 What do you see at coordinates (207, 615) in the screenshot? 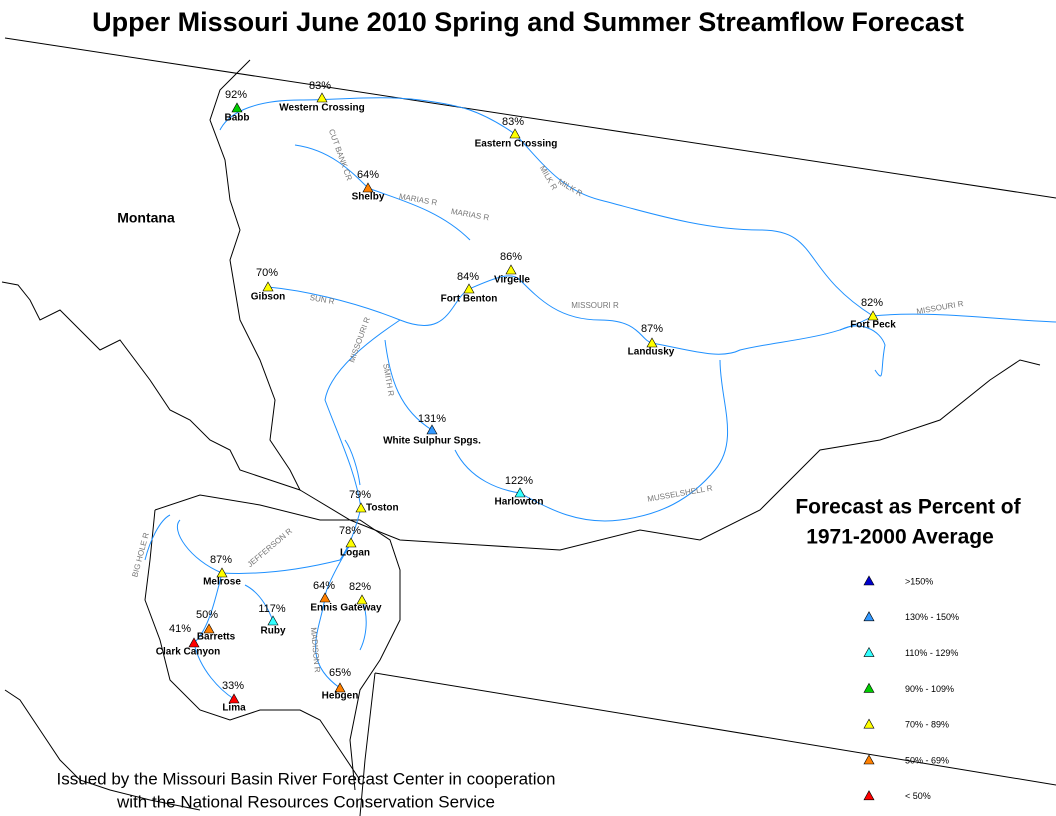
I see `station-percent: 50%` at bounding box center [207, 615].